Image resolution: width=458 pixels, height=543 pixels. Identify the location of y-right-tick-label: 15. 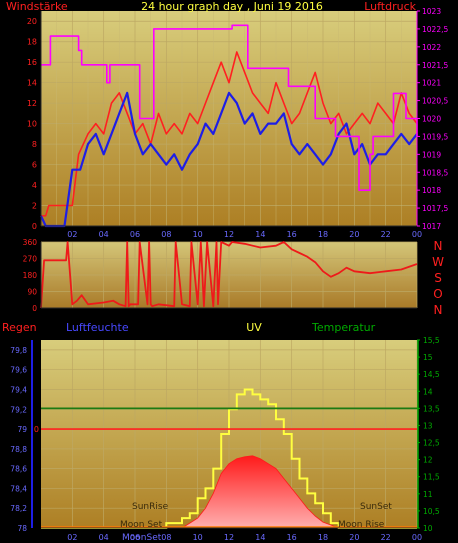
(428, 357).